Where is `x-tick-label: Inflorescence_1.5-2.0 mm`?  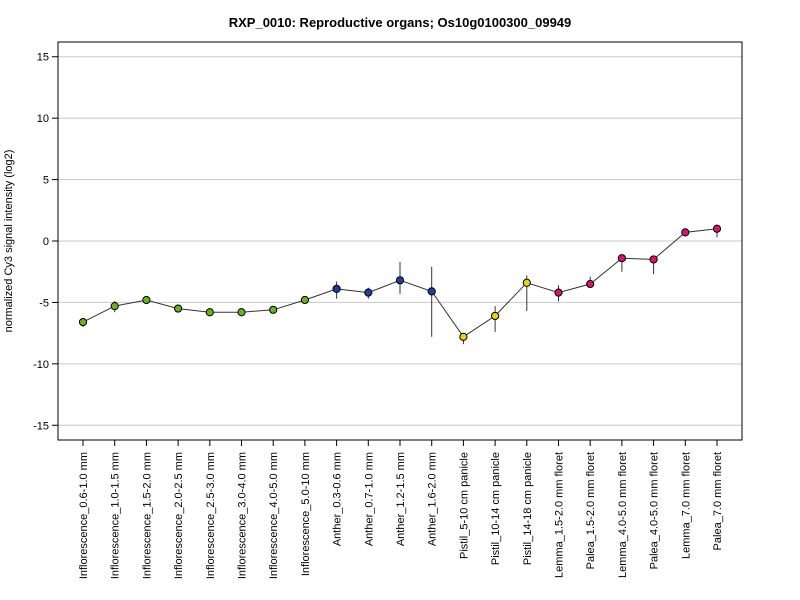
x-tick-label: Inflorescence_1.5-2.0 mm is located at coordinates (147, 515).